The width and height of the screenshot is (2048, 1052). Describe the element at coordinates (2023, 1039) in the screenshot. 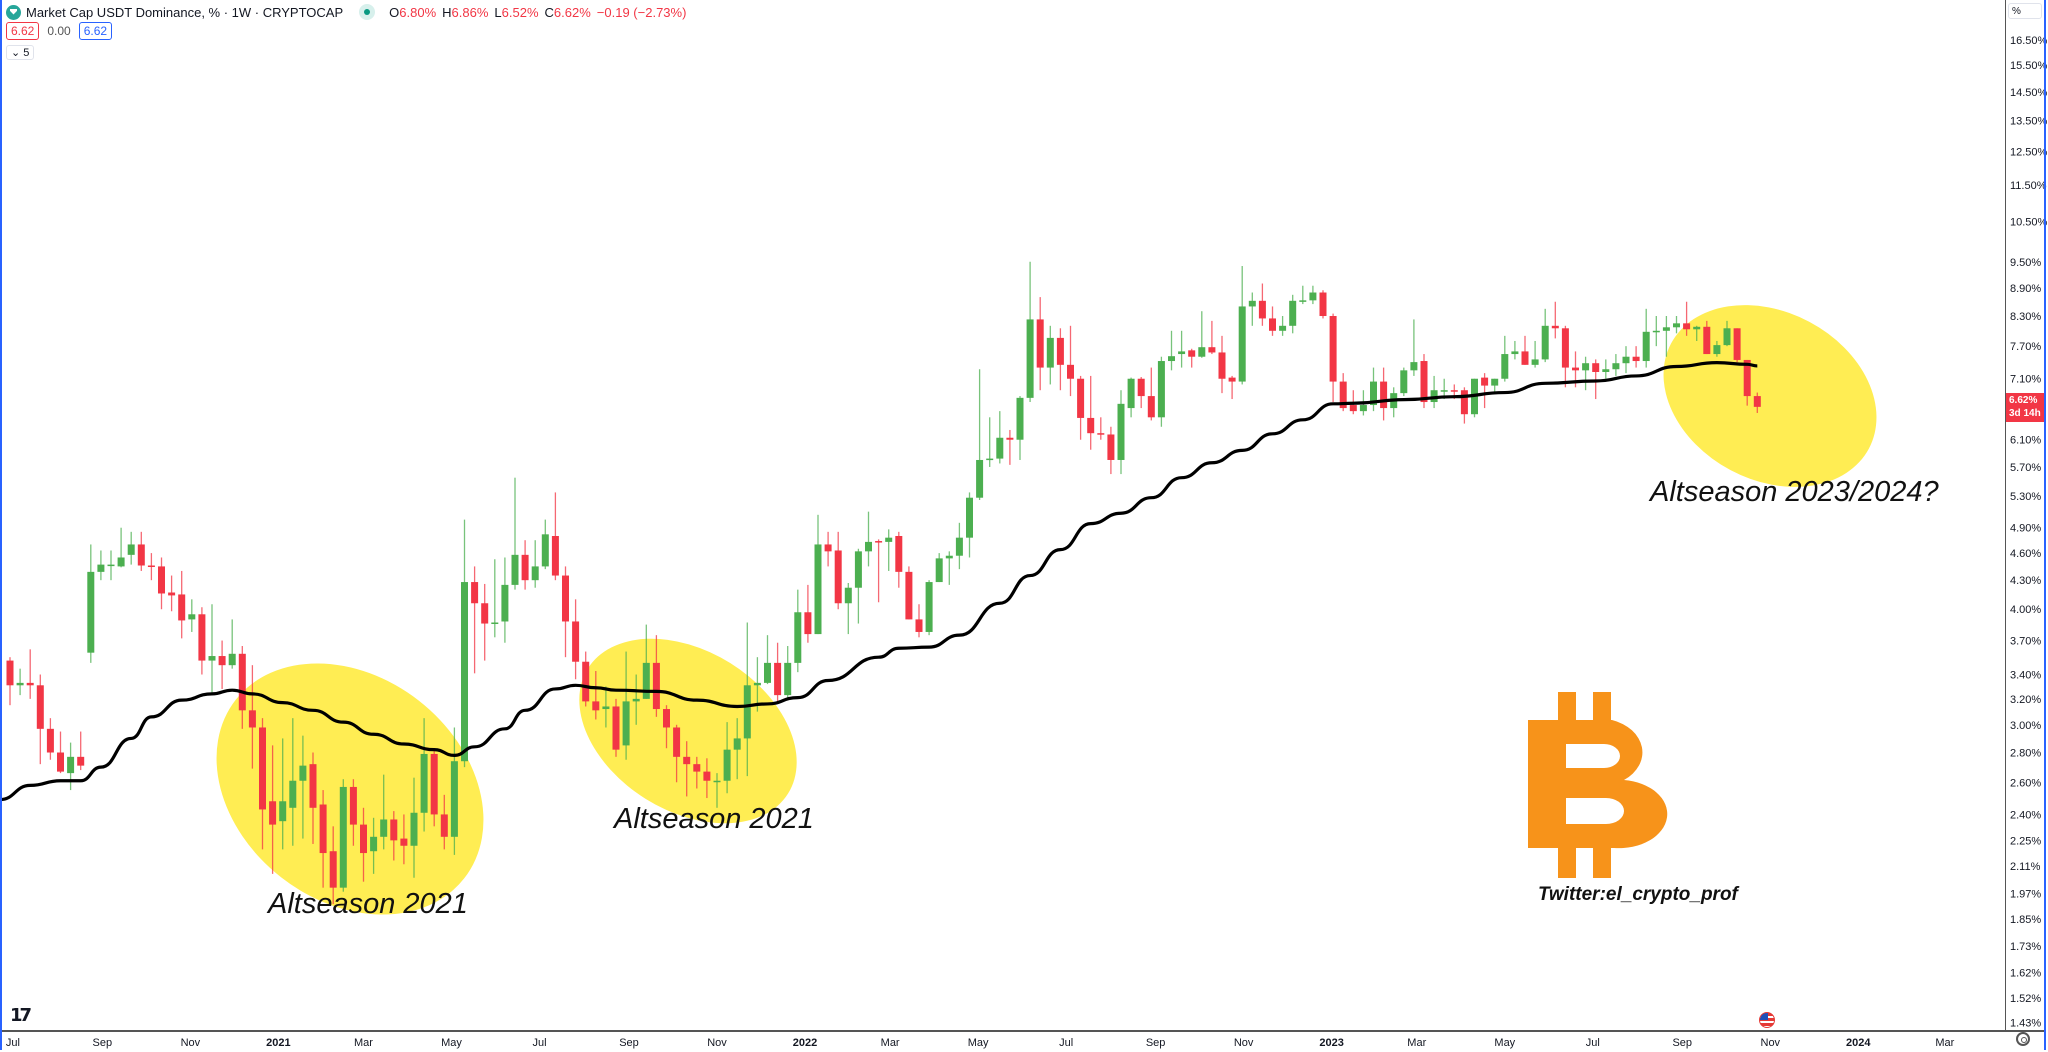

I see `settings-gear-icon` at that location.